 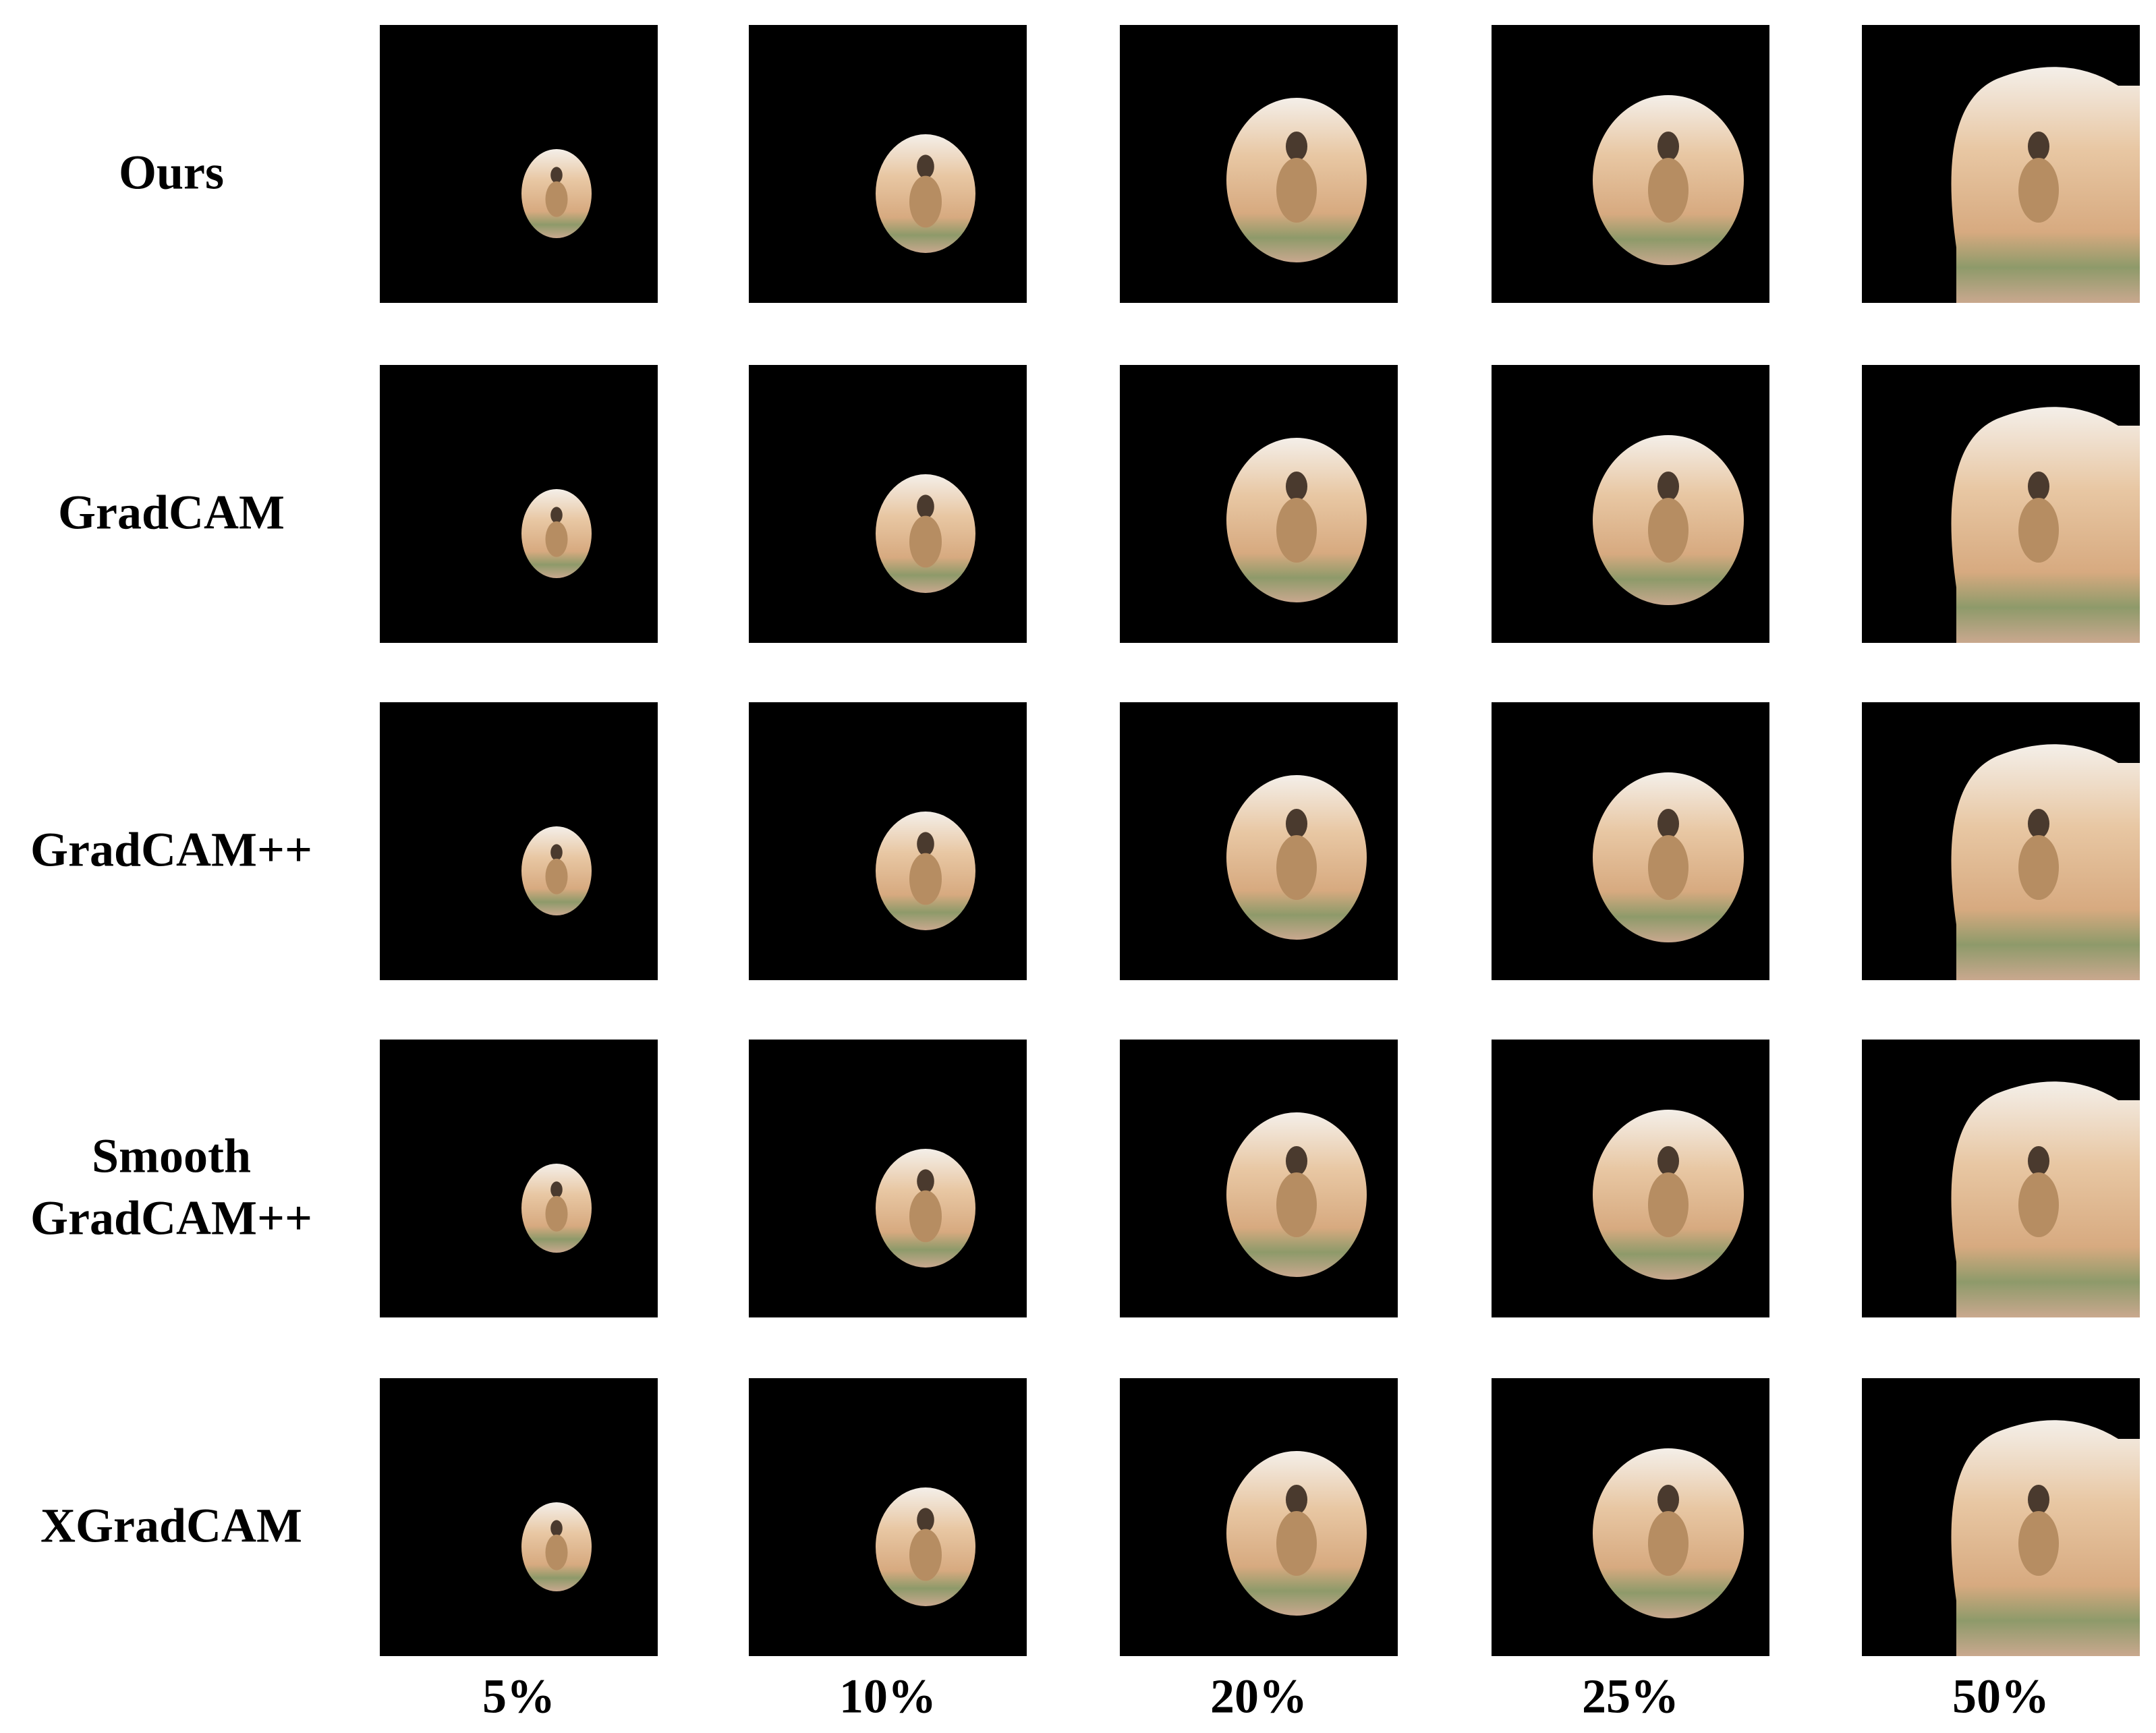 What do you see at coordinates (171, 173) in the screenshot?
I see `row-label: Ours` at bounding box center [171, 173].